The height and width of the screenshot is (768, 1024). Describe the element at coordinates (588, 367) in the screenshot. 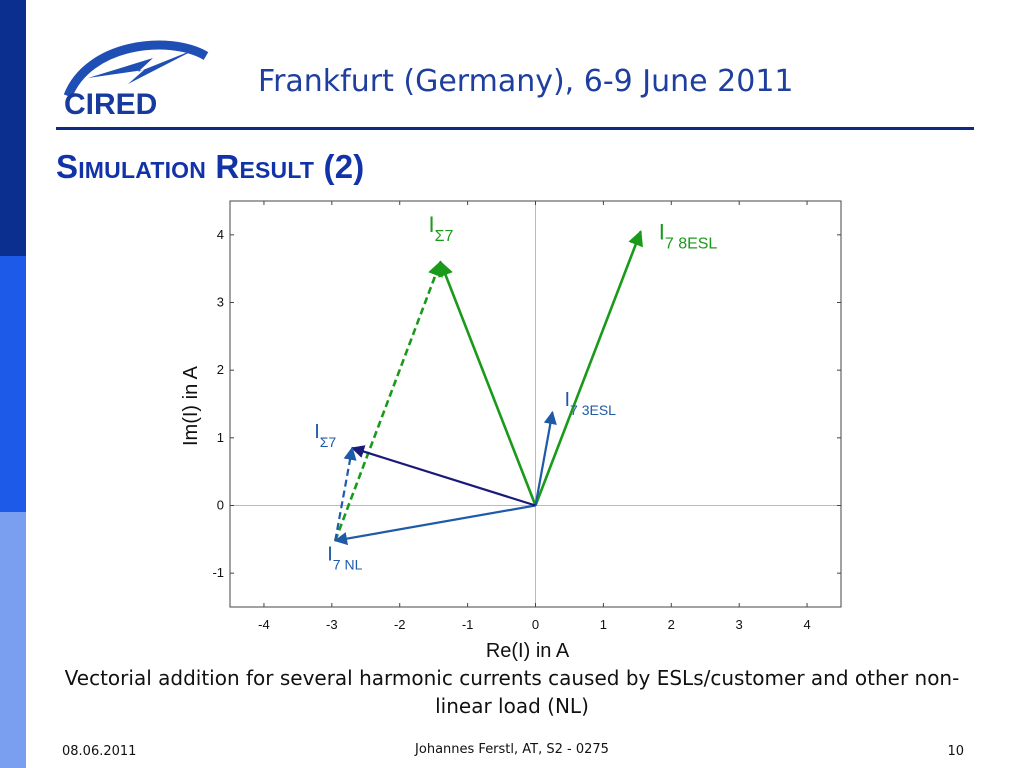

I see `vector-i-7-8esl` at that location.